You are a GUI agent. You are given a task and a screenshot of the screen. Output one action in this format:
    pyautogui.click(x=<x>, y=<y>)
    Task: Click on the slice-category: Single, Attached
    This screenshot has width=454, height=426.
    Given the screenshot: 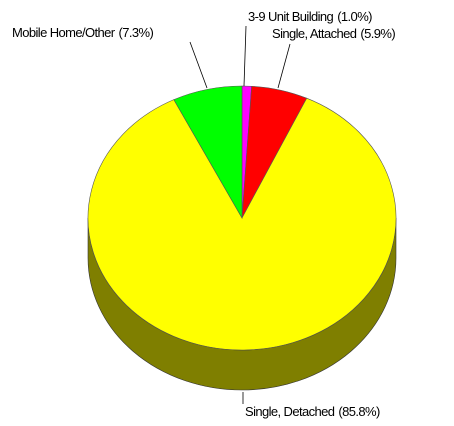 What is the action you would take?
    pyautogui.click(x=314, y=33)
    